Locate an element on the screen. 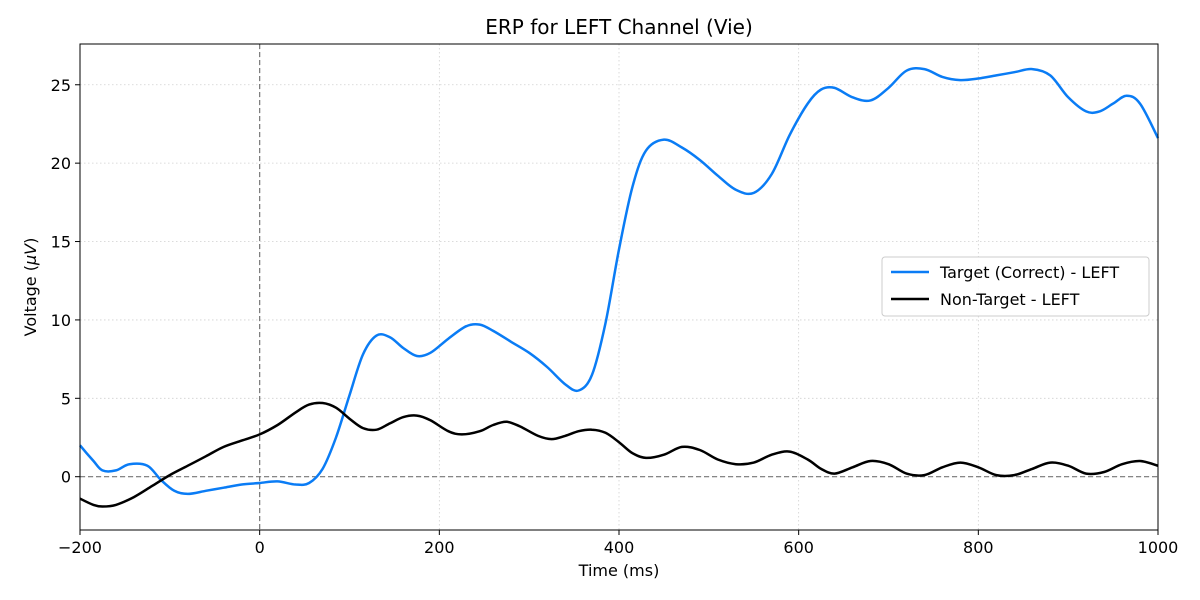  chart-title: ERP for LEFT Channel (Vie) is located at coordinates (619, 27).